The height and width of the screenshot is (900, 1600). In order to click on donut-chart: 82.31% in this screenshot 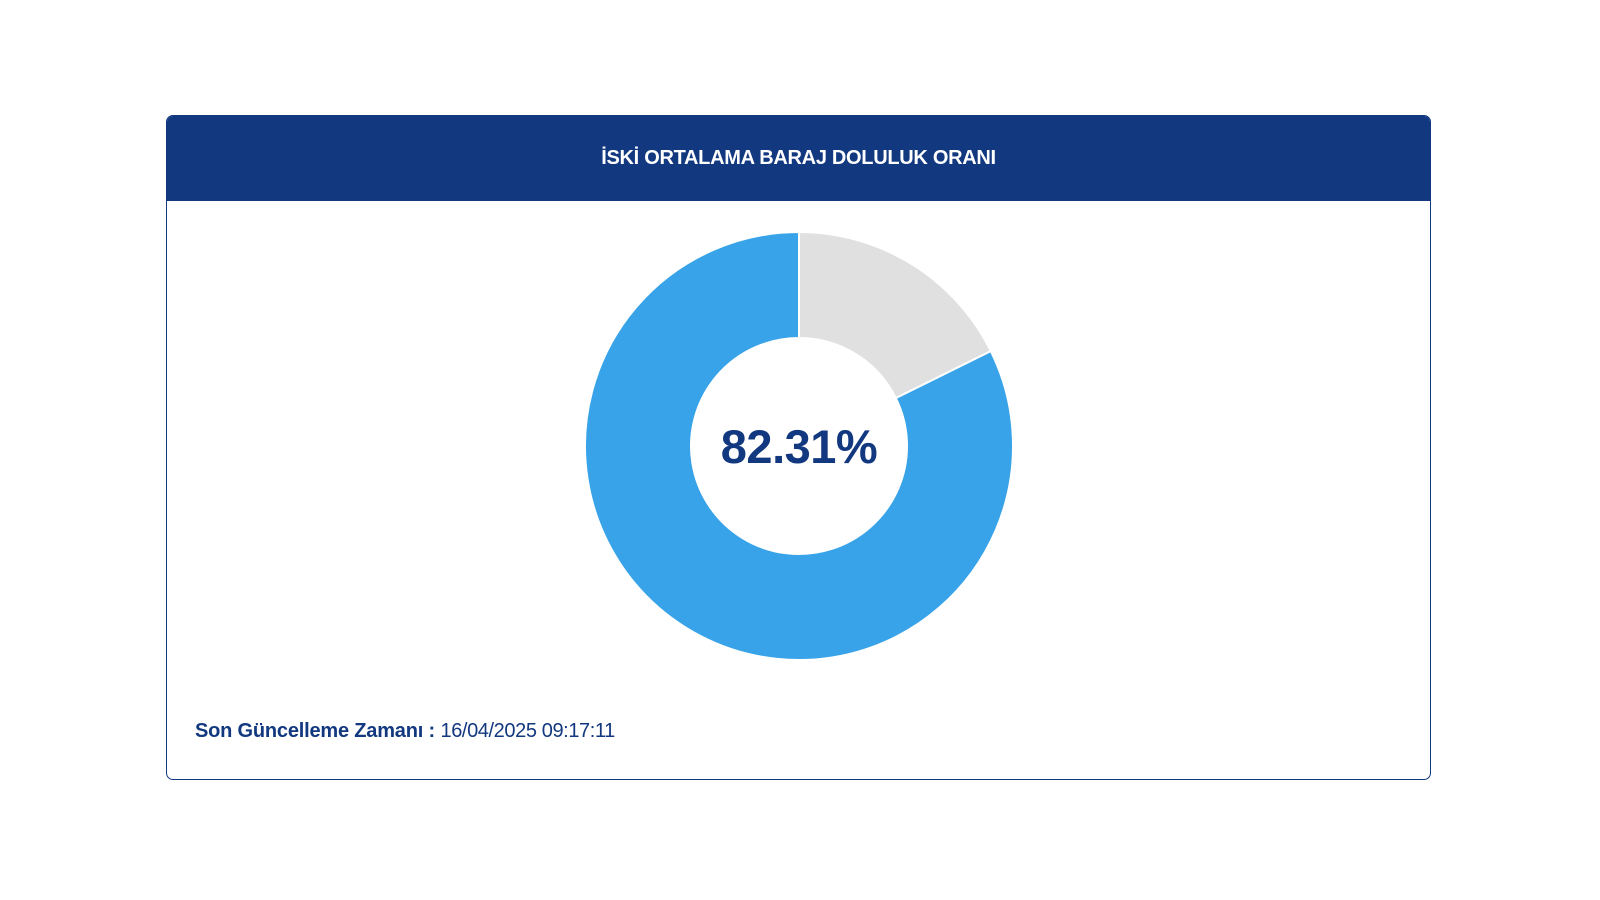, I will do `click(799, 446)`.